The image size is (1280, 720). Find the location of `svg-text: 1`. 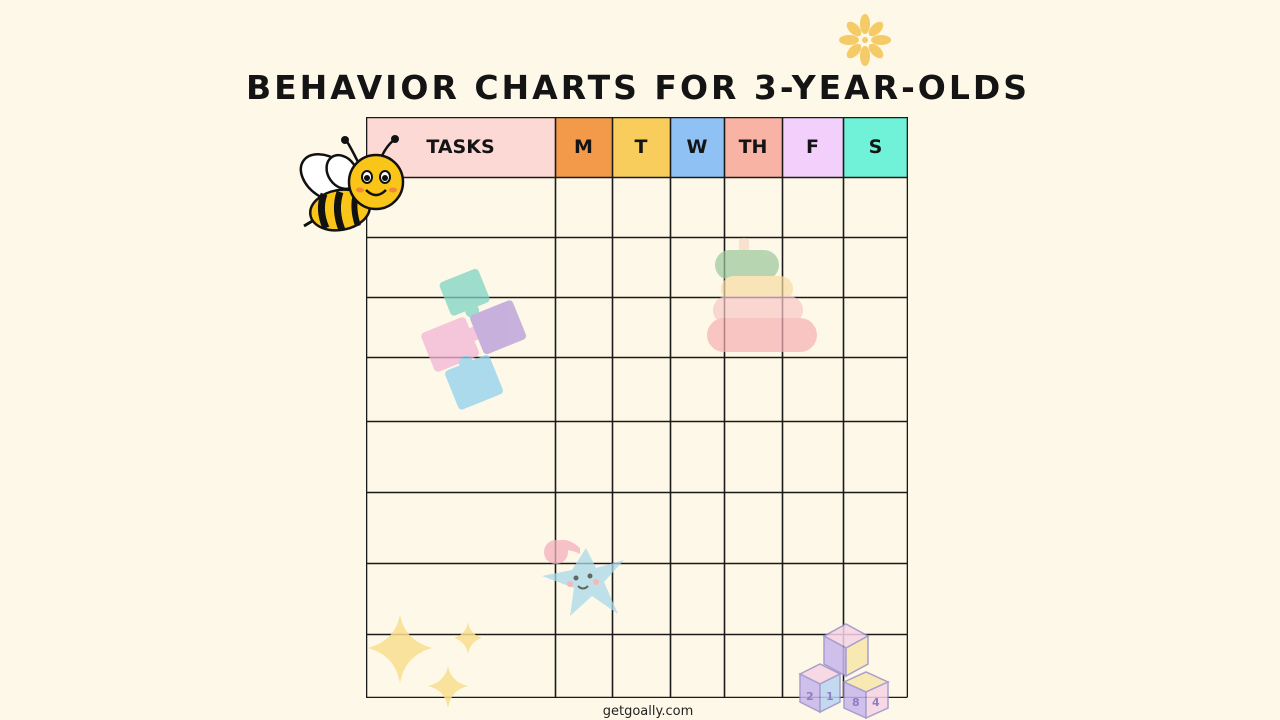

svg-text: 1 is located at coordinates (830, 696).